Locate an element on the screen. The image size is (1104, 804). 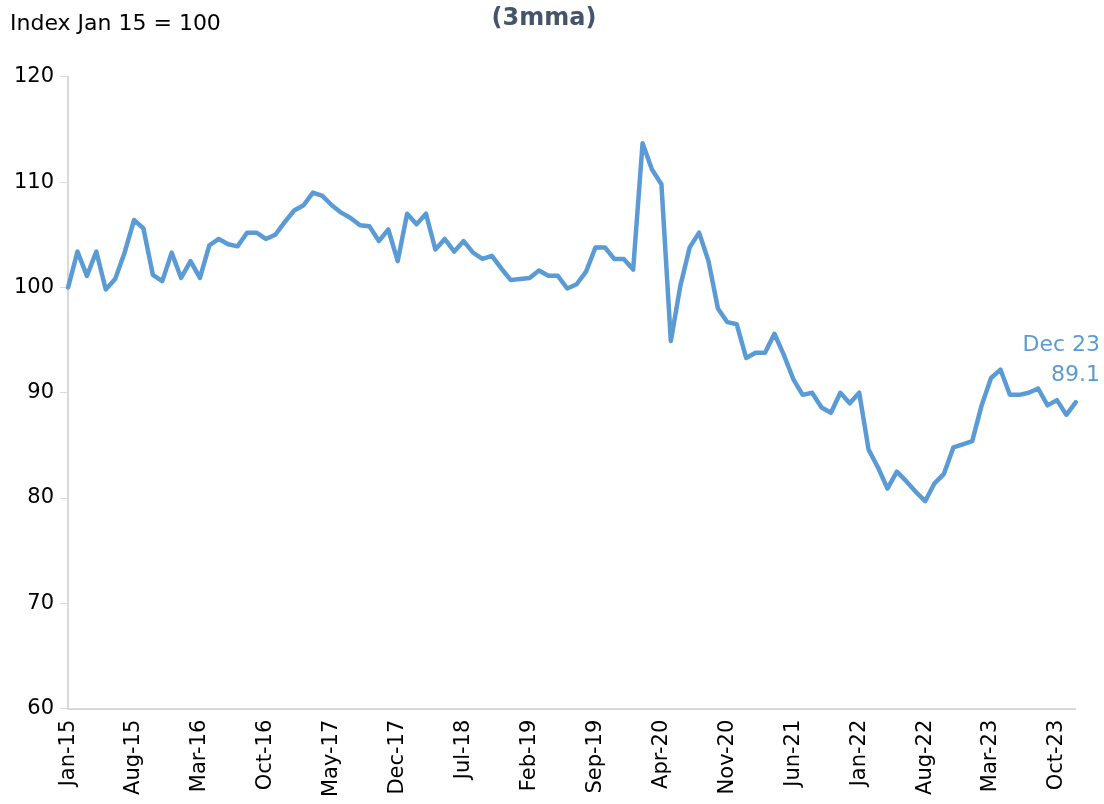
x-tick-label: Nov-20 is located at coordinates (725, 757).